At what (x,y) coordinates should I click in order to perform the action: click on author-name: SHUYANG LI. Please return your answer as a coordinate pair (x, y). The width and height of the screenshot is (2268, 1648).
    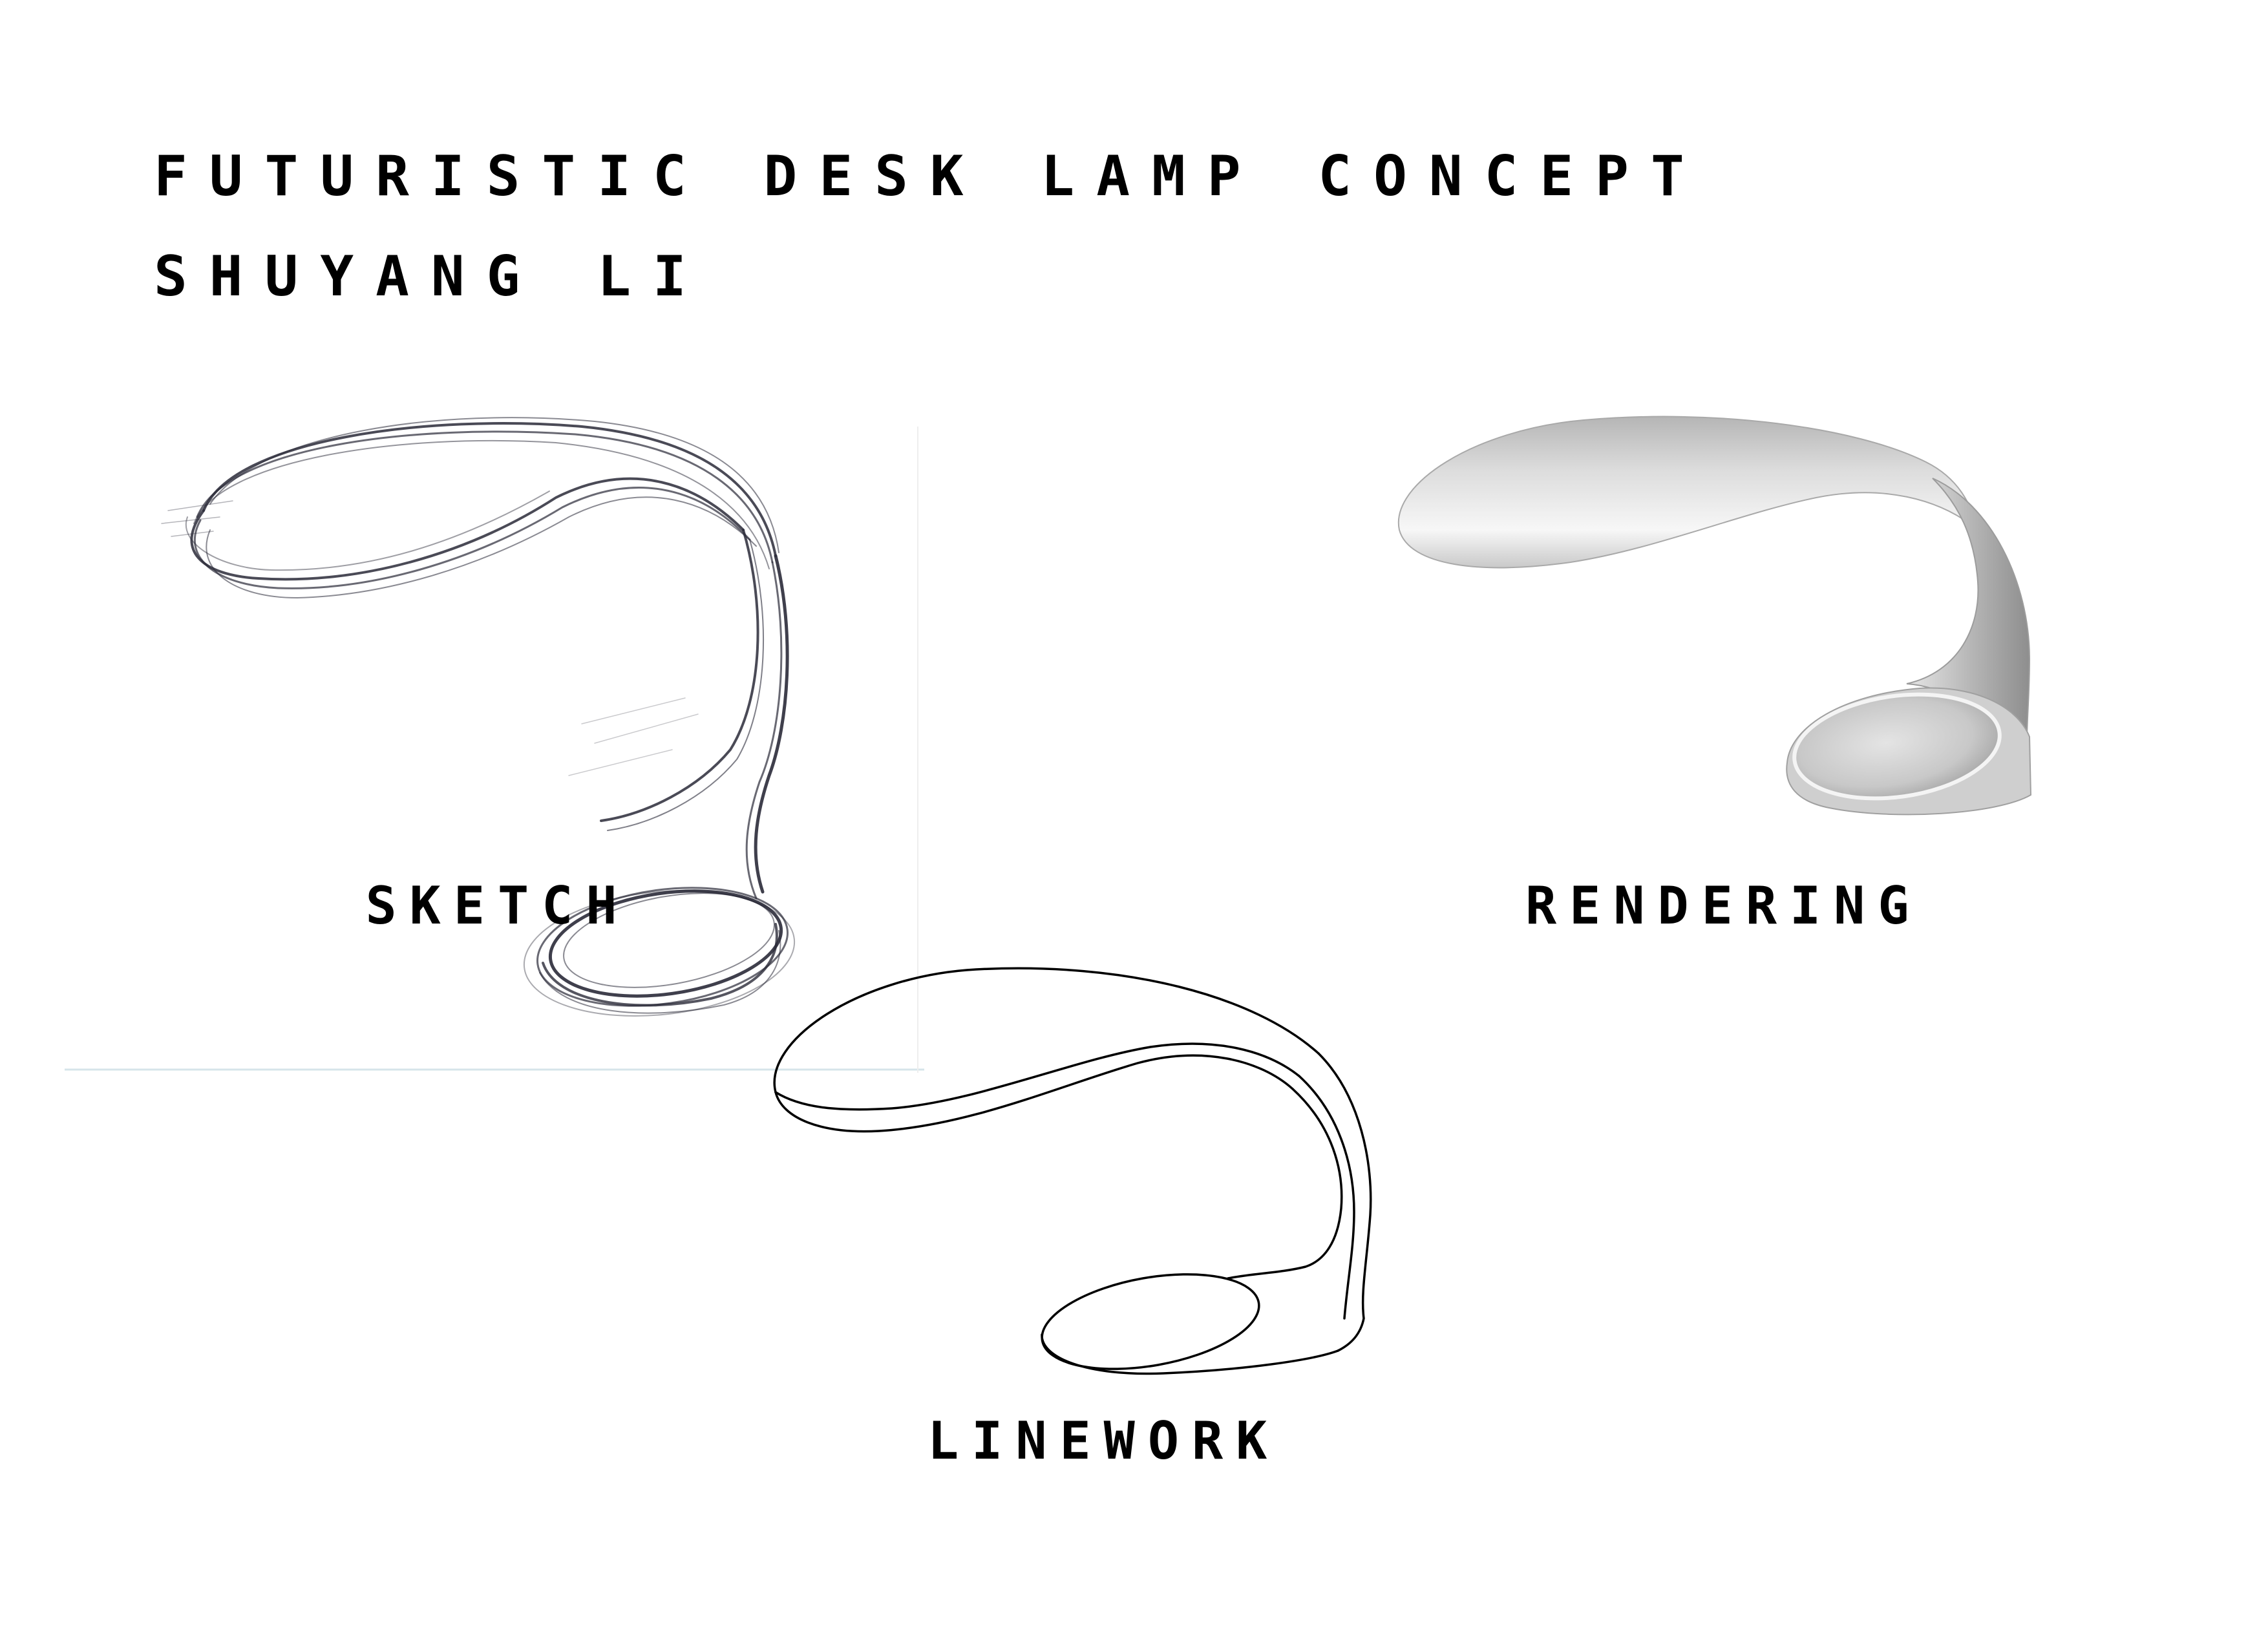
    Looking at the image, I should click on (431, 276).